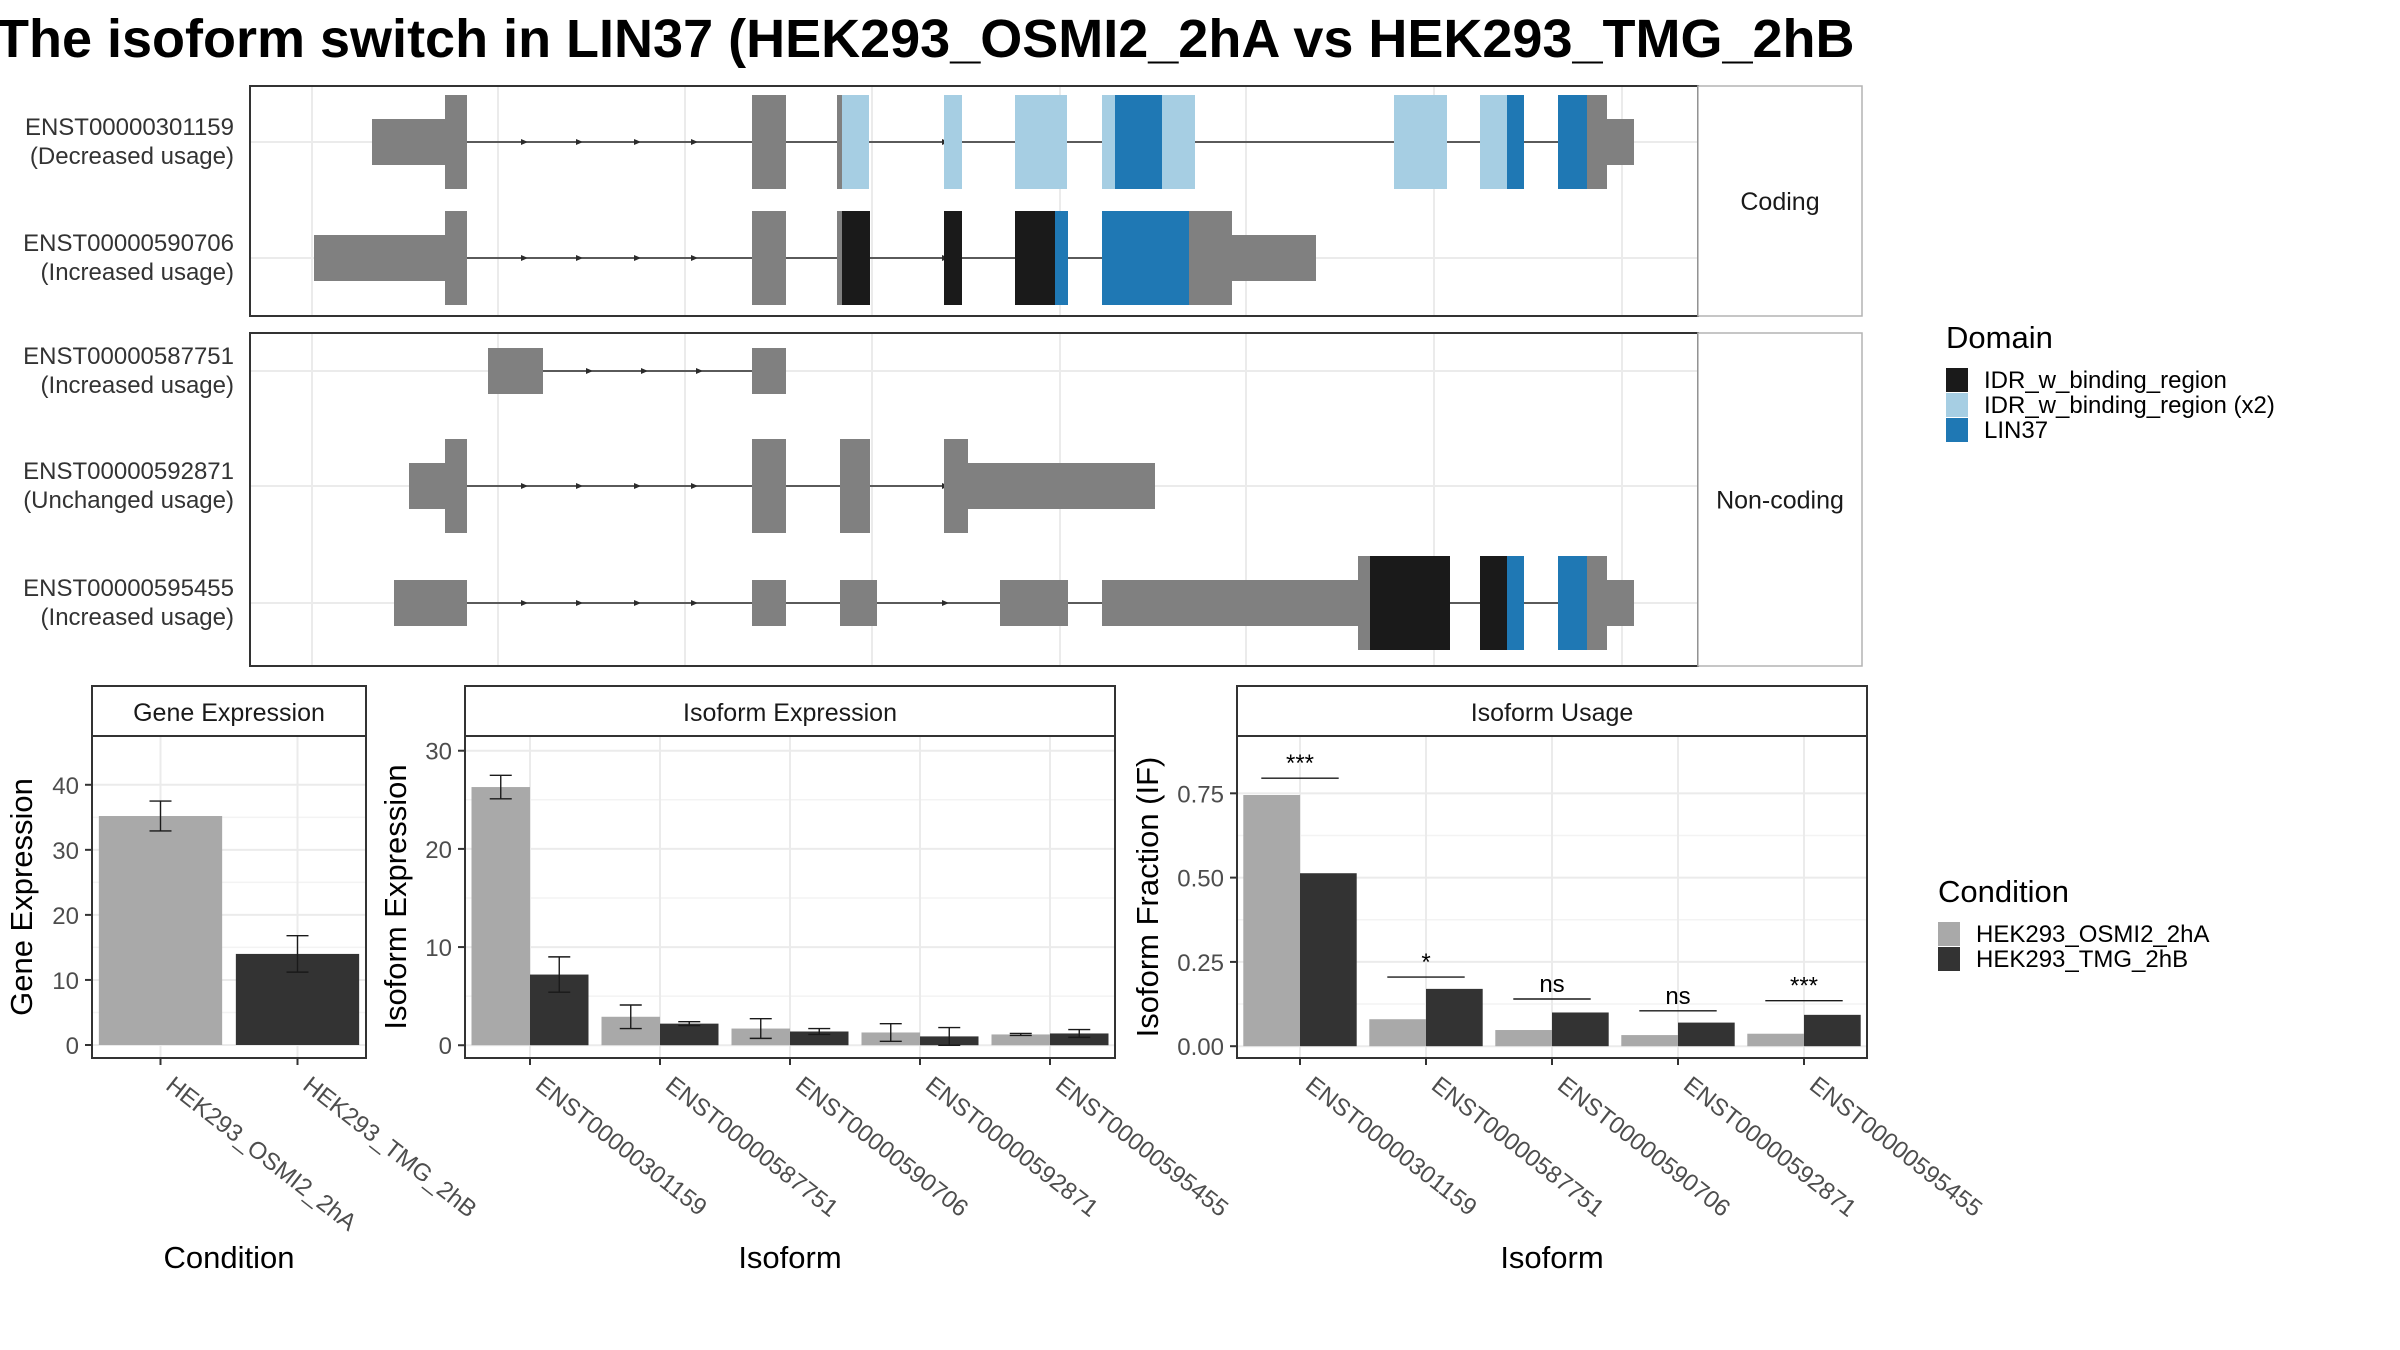 The image size is (2400, 1350). I want to click on y-tick-label: 0.50, so click(1200, 879).